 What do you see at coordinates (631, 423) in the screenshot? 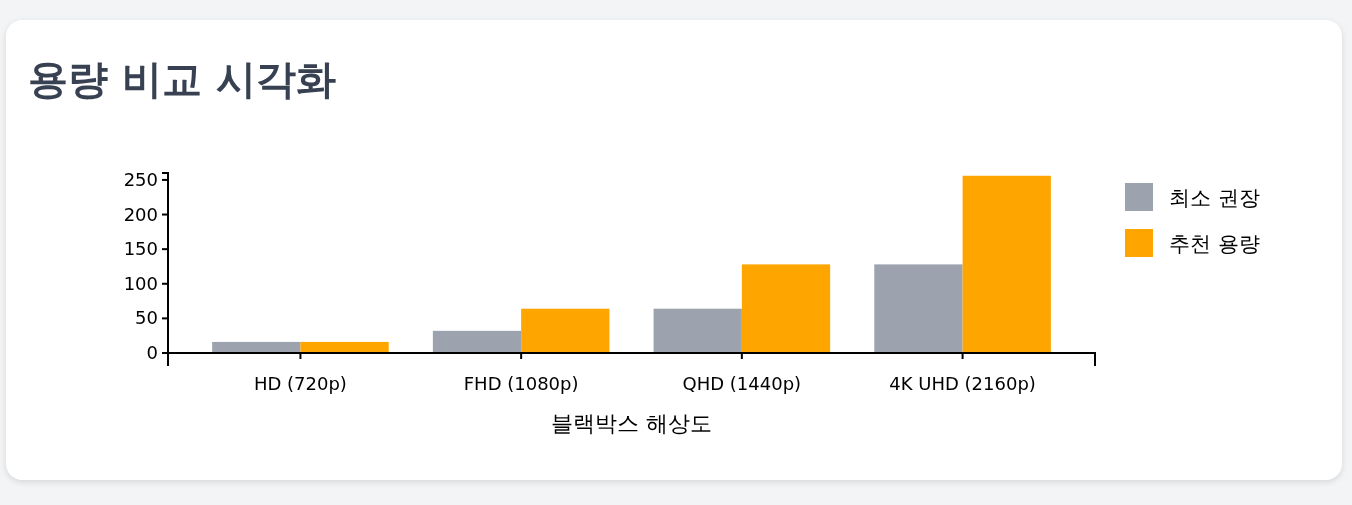
I see `x-axis-title: 블랙박스 해상도` at bounding box center [631, 423].